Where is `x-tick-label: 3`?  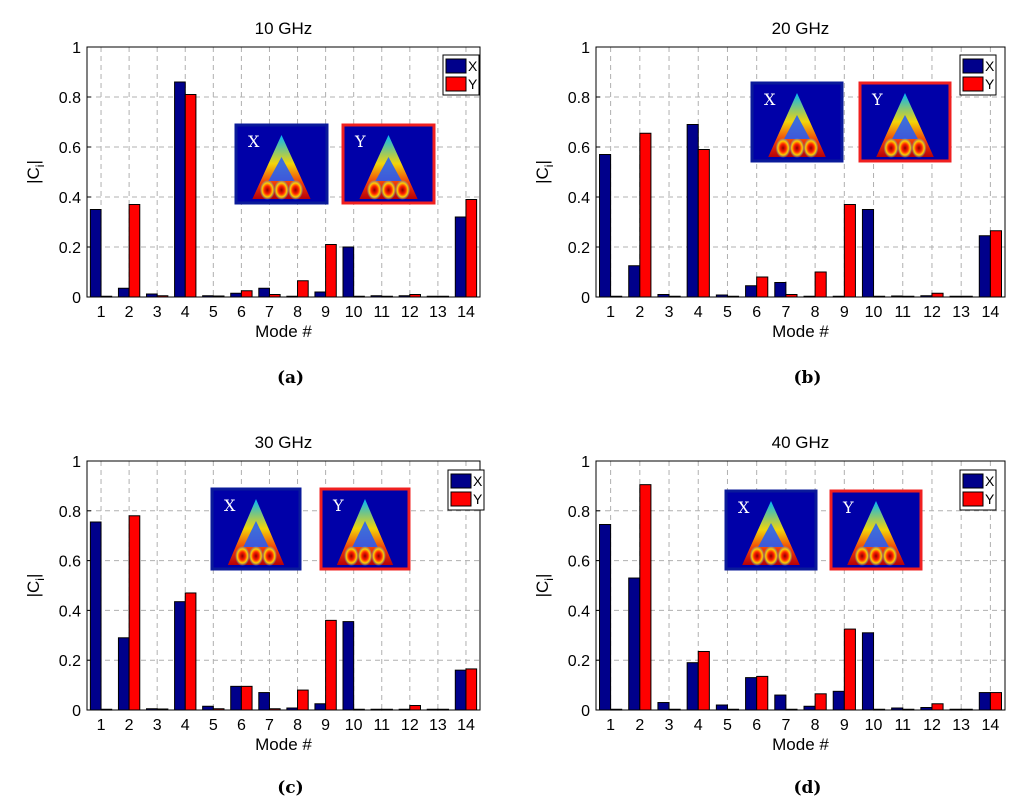 x-tick-label: 3 is located at coordinates (669, 725).